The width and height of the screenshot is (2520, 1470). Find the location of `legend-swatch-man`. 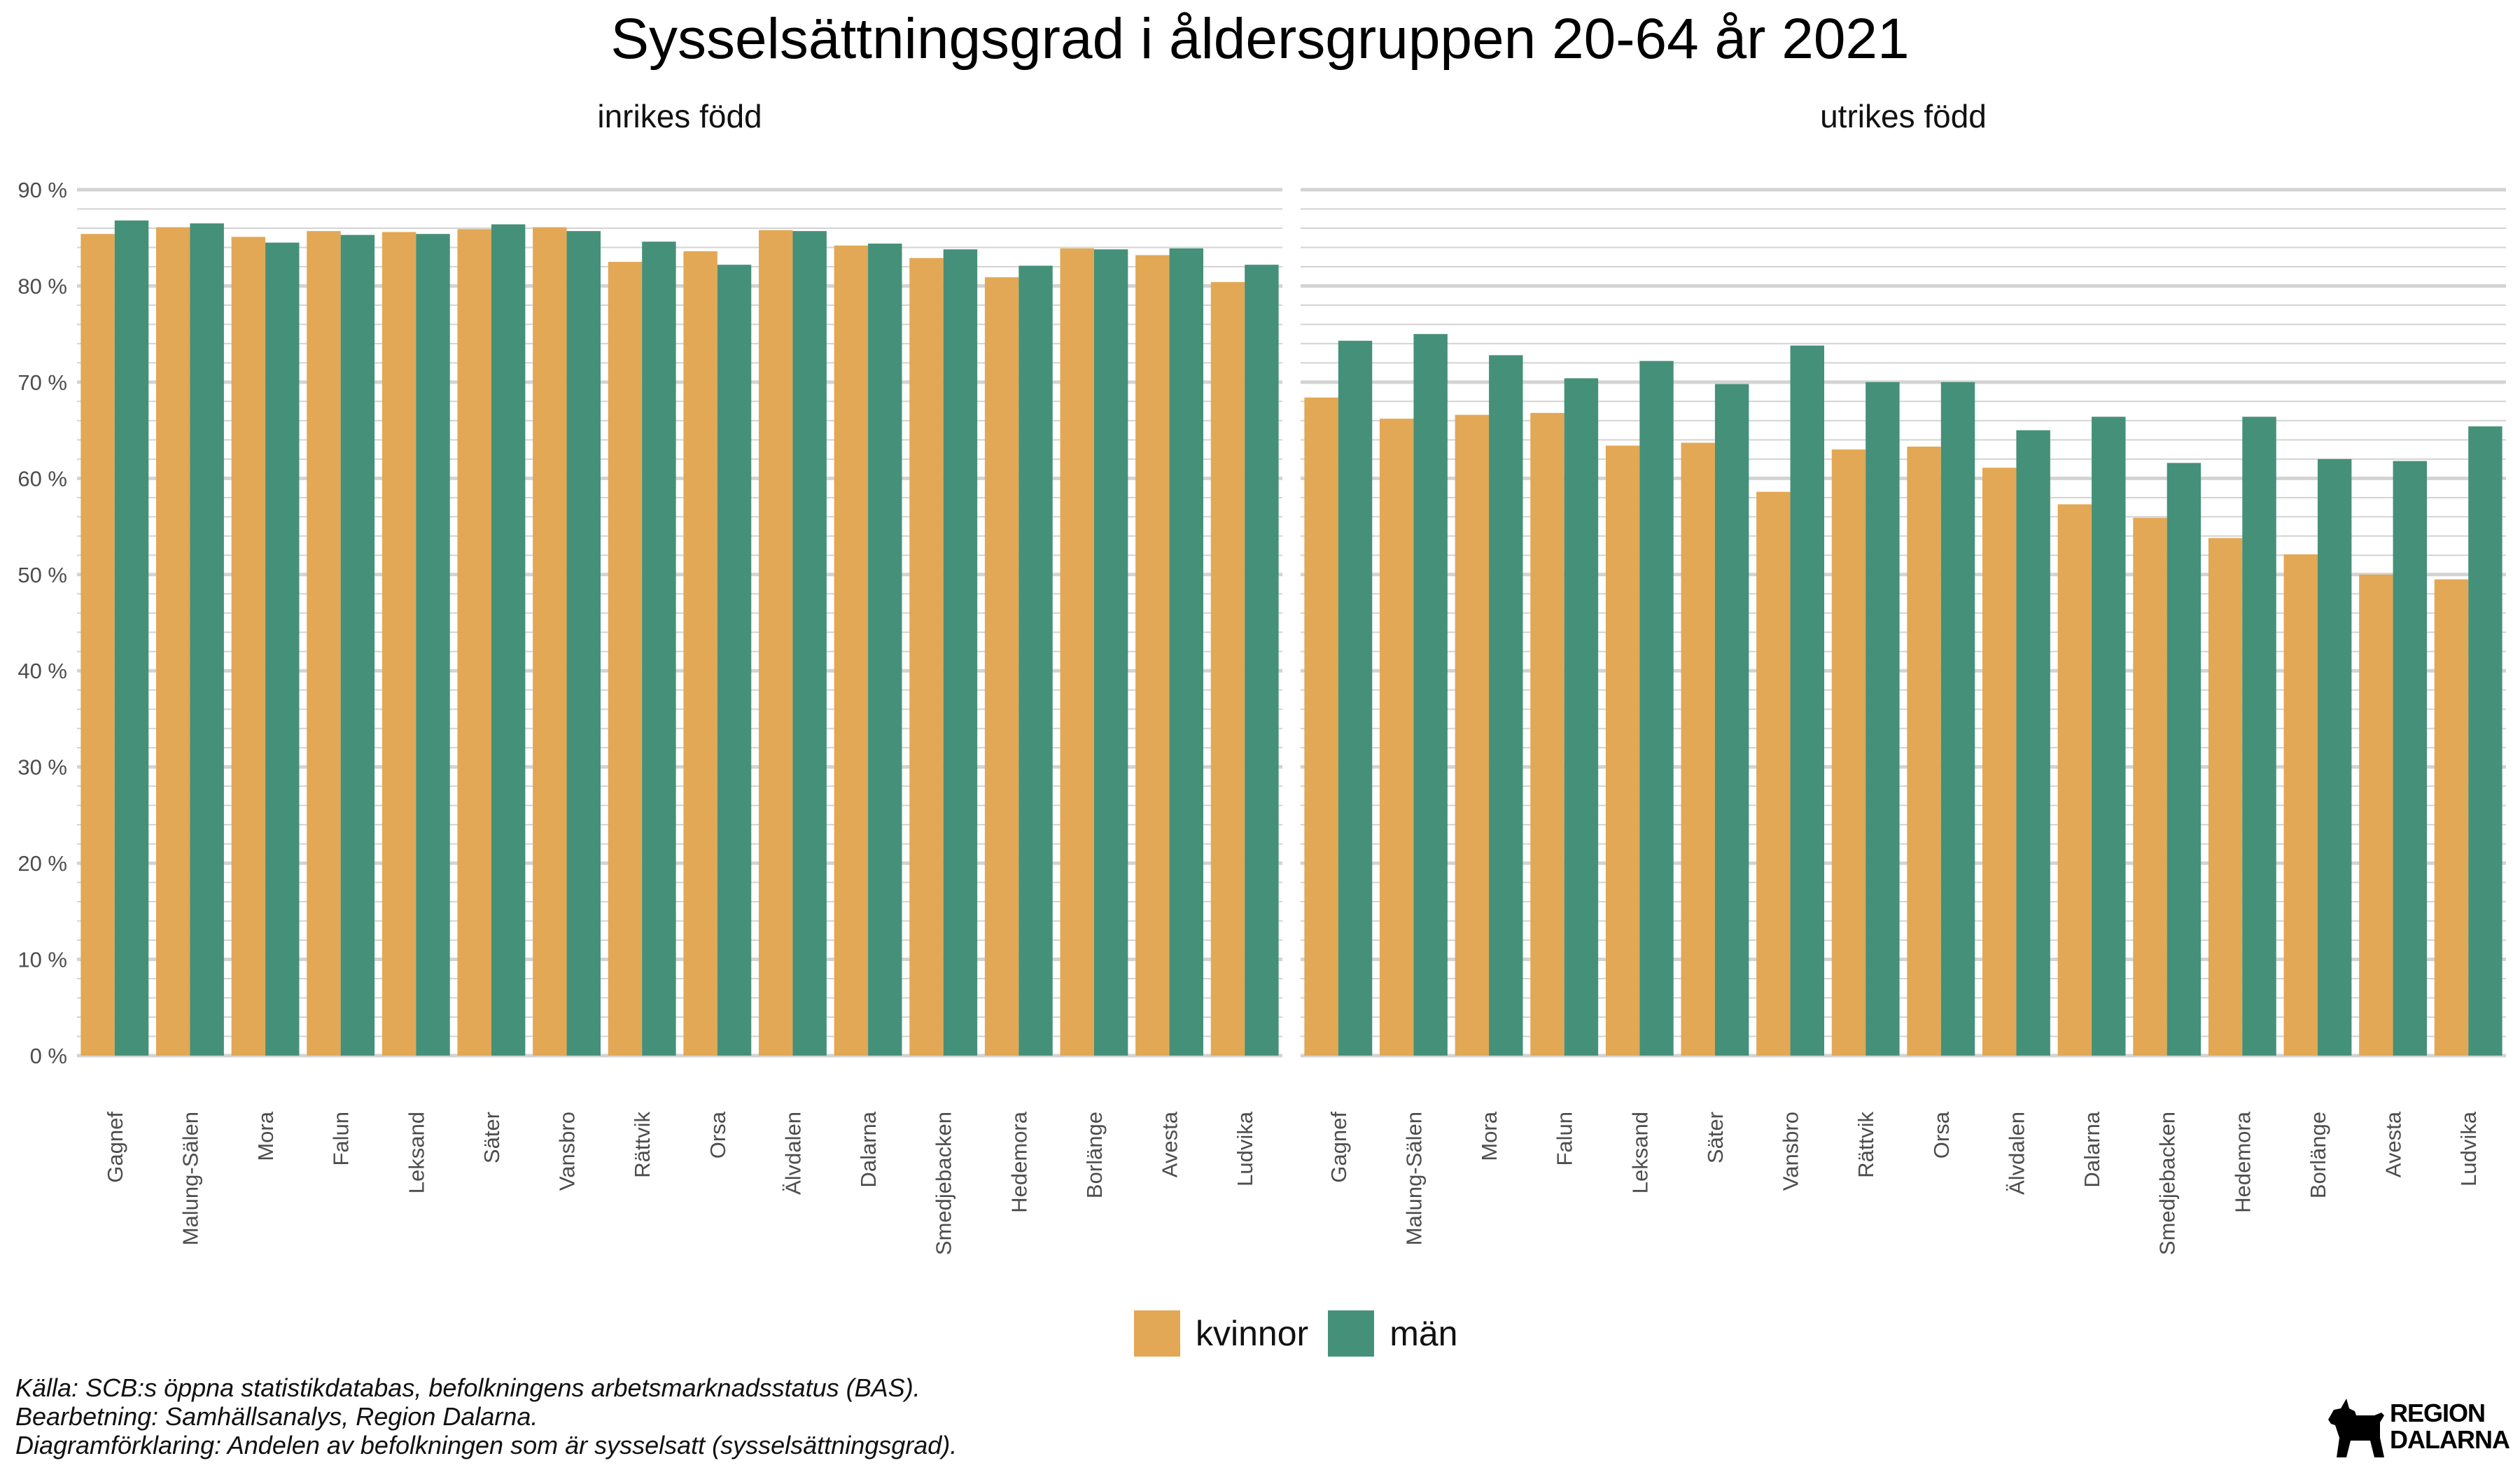

legend-swatch-man is located at coordinates (1351, 1333).